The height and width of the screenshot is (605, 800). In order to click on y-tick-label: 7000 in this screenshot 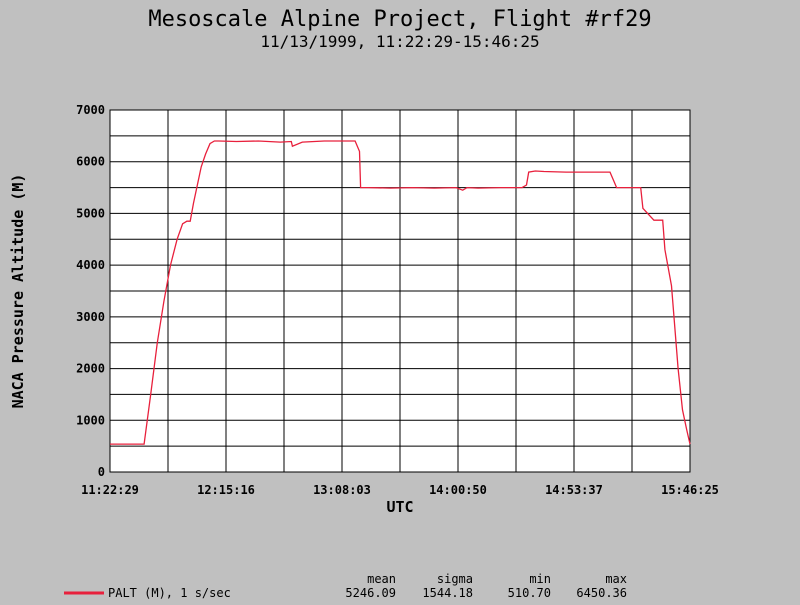, I will do `click(90, 110)`.